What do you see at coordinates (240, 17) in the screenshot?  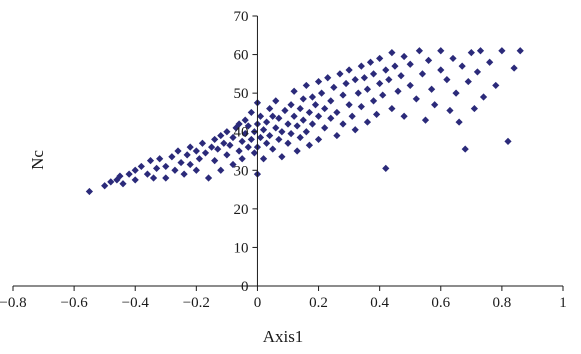 I see `y-tick-label: 70` at bounding box center [240, 17].